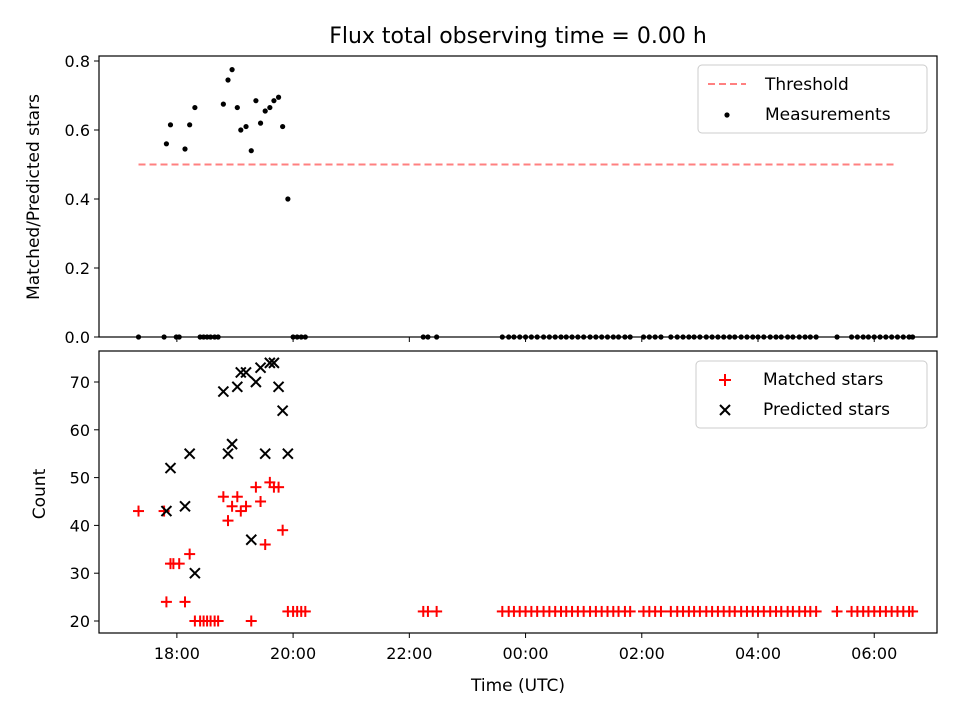 The height and width of the screenshot is (725, 960). I want to click on ratio-legend-box, so click(812, 99).